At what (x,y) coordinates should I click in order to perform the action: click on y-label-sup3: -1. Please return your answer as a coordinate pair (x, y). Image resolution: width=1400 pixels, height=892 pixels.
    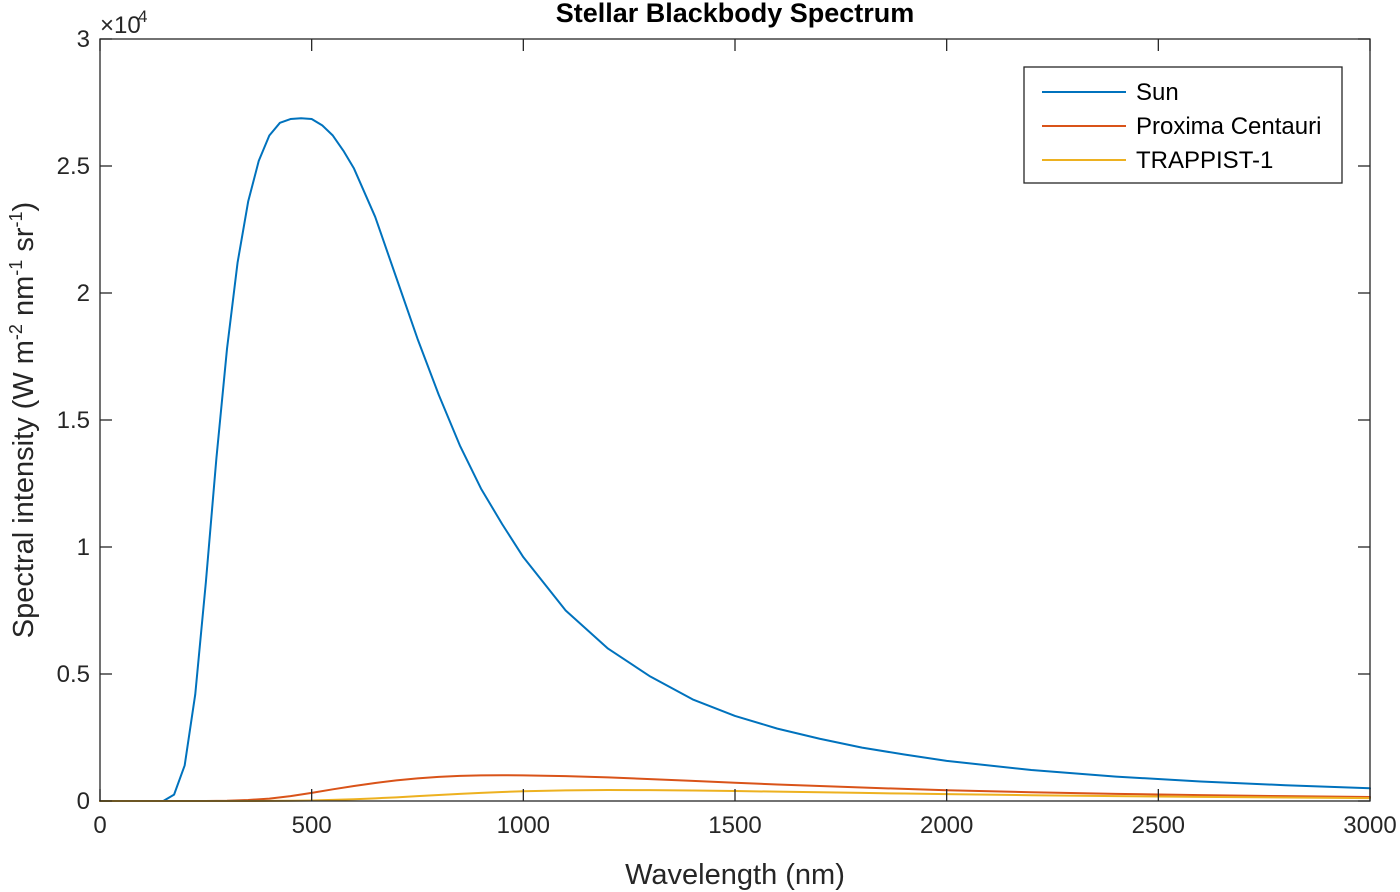
    Looking at the image, I should click on (16, 219).